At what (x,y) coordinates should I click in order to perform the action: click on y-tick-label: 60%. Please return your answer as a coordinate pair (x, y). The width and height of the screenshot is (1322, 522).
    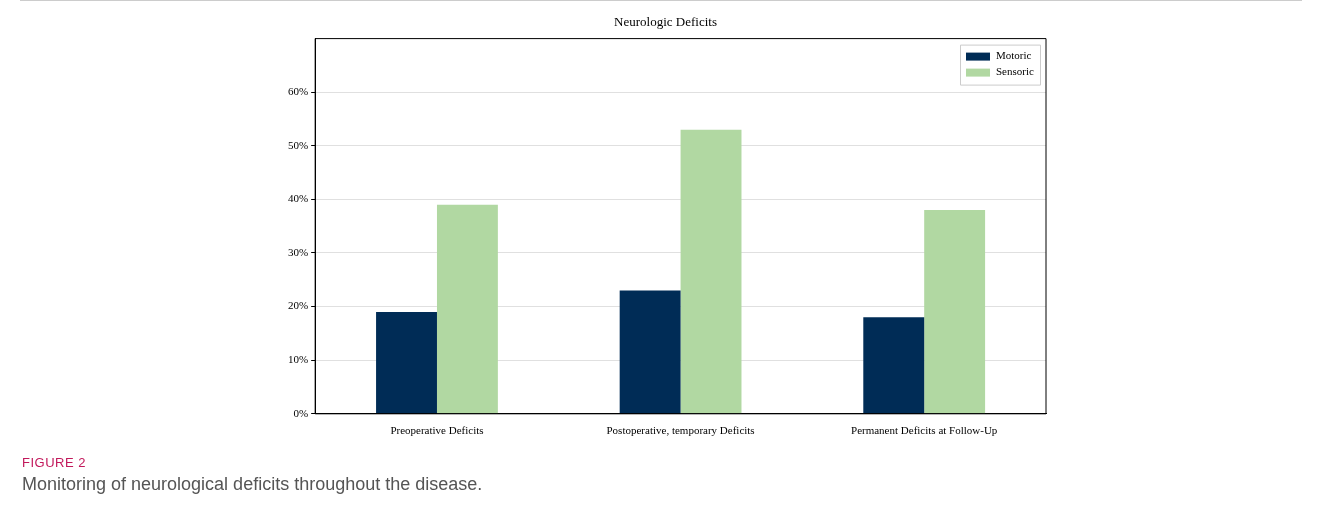
    Looking at the image, I should click on (298, 91).